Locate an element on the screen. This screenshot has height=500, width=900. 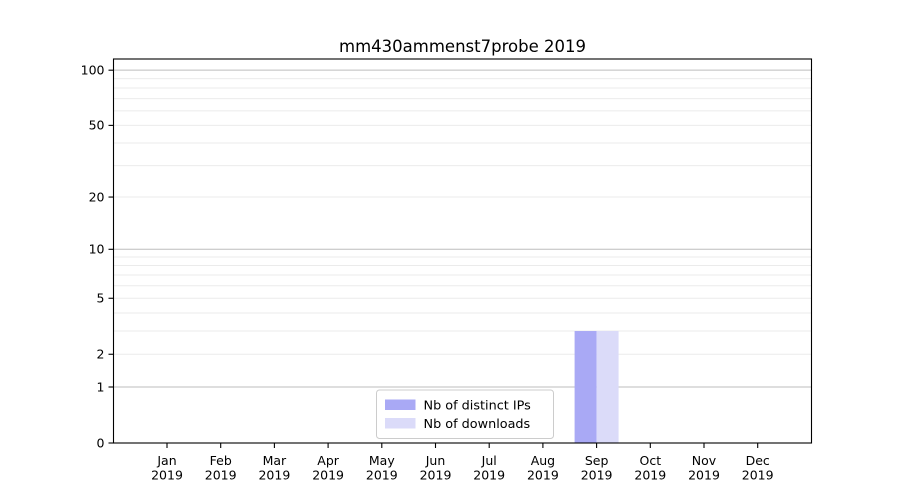
legend-swatch-downloads is located at coordinates (400, 423).